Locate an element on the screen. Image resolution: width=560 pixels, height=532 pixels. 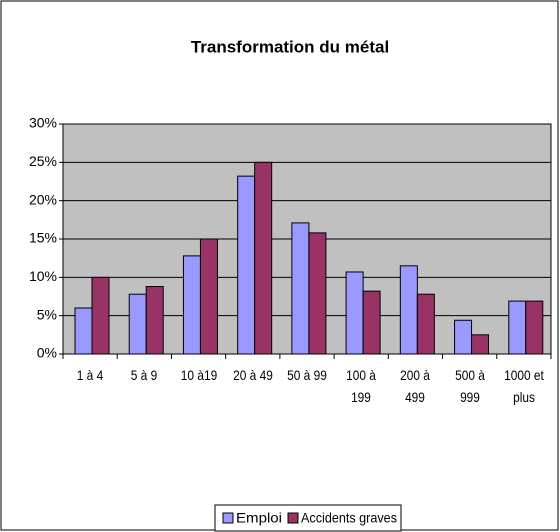
legend-label: Emploi is located at coordinates (259, 518).